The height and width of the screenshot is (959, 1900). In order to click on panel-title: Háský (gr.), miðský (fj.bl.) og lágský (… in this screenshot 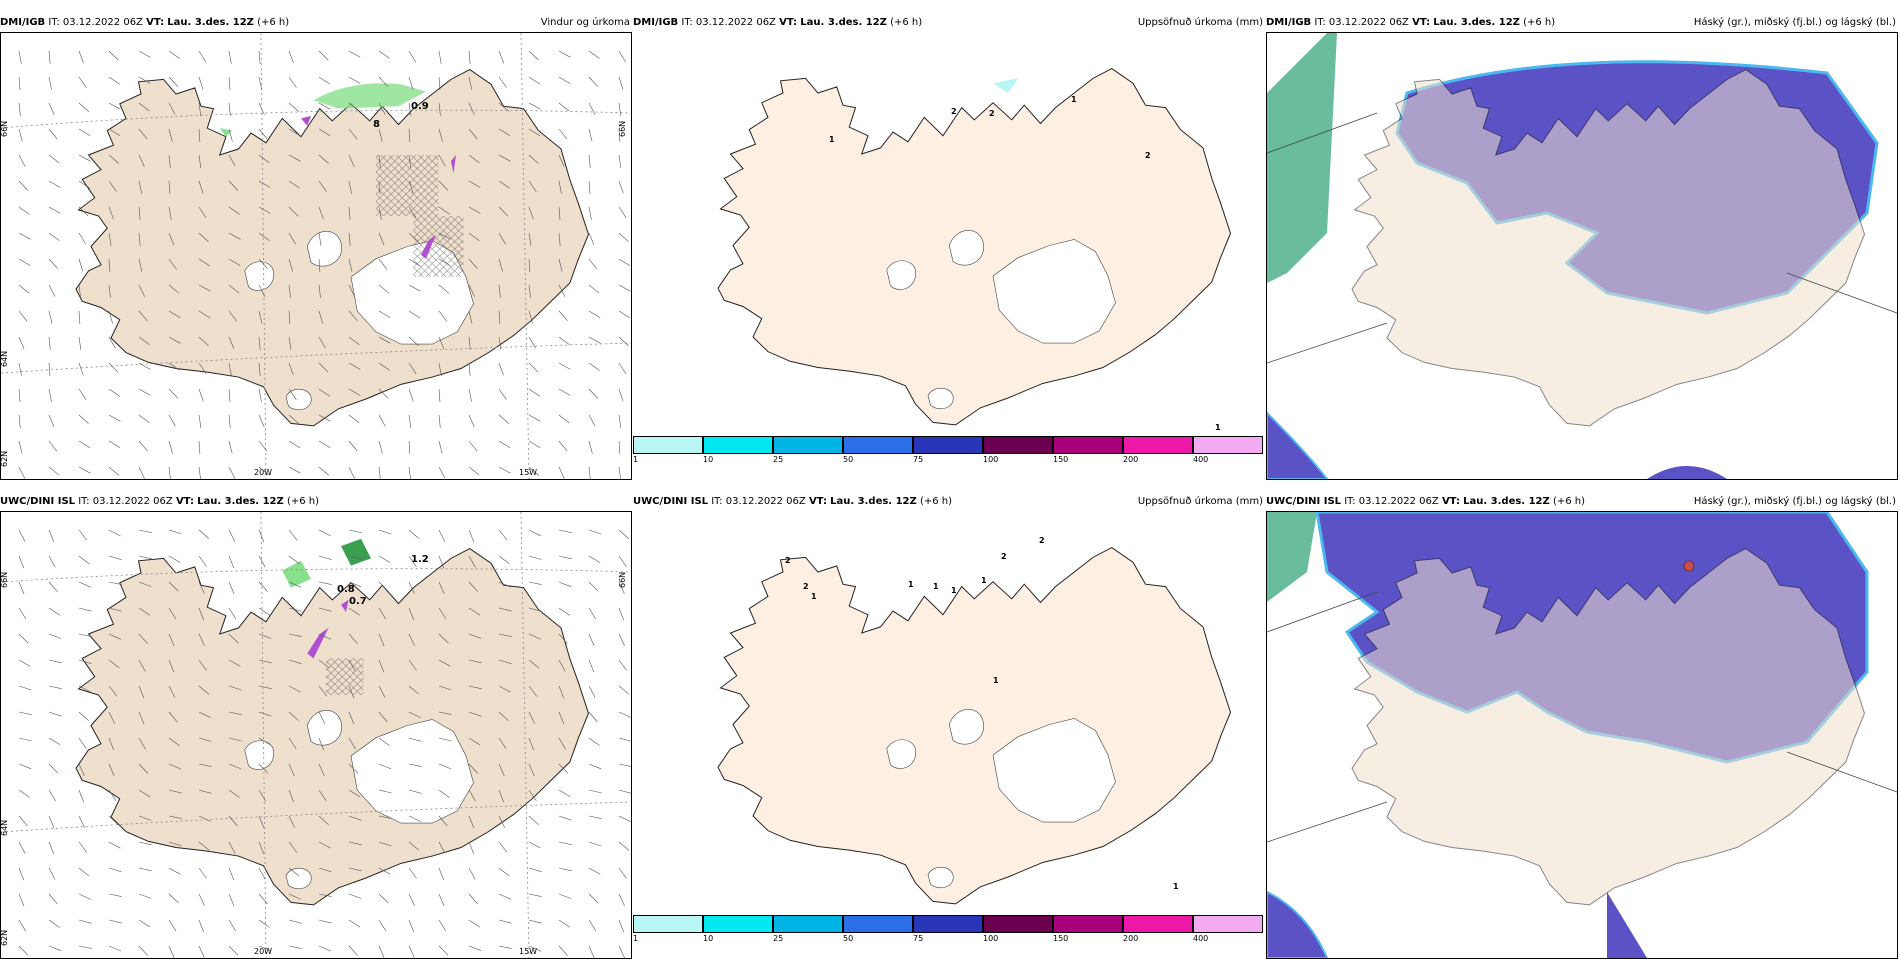, I will do `click(1794, 501)`.